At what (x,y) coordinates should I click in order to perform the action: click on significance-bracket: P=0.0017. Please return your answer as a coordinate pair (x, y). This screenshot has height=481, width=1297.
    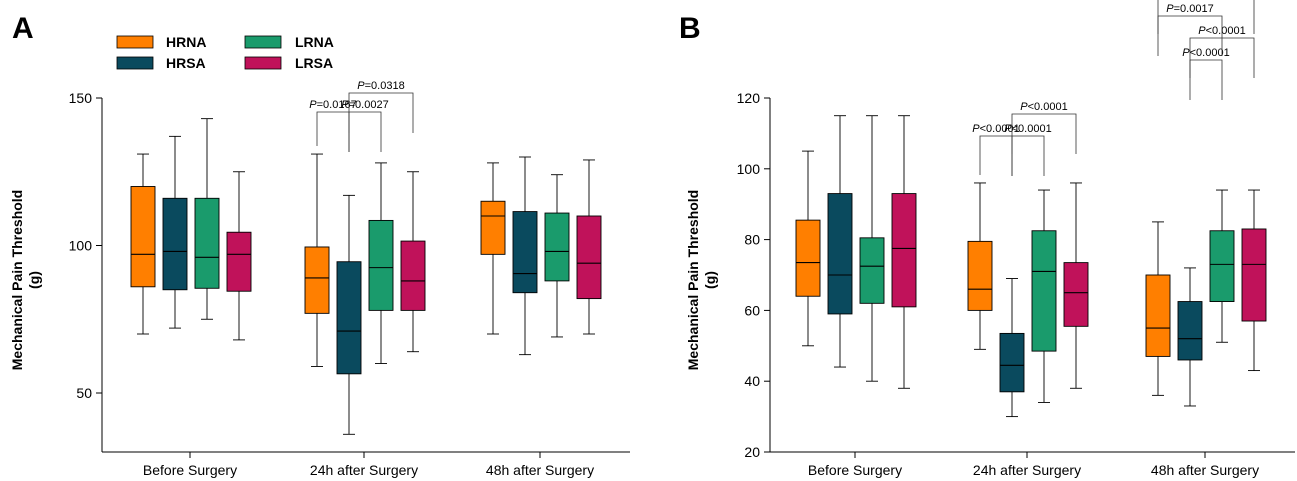
    Looking at the image, I should click on (1190, 29).